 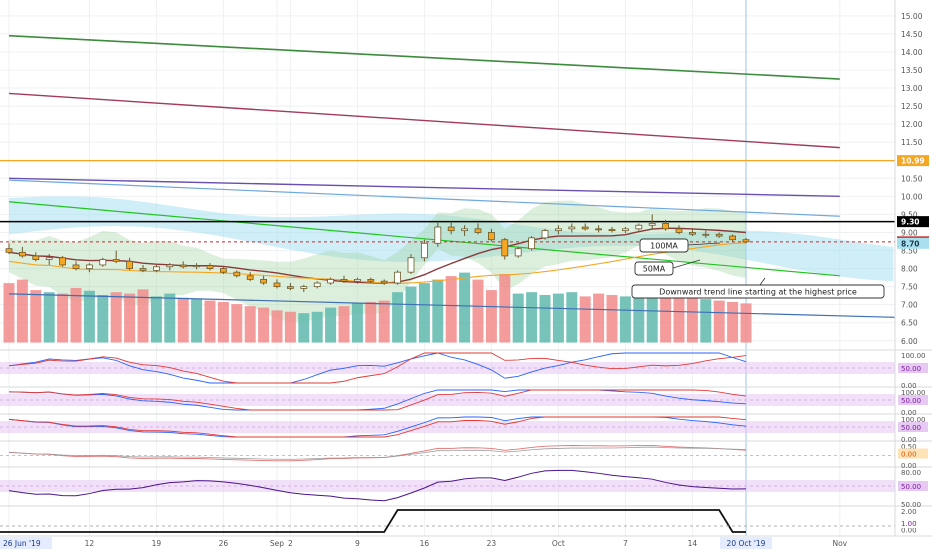 I want to click on price-tick-label: 12.00, so click(x=912, y=124).